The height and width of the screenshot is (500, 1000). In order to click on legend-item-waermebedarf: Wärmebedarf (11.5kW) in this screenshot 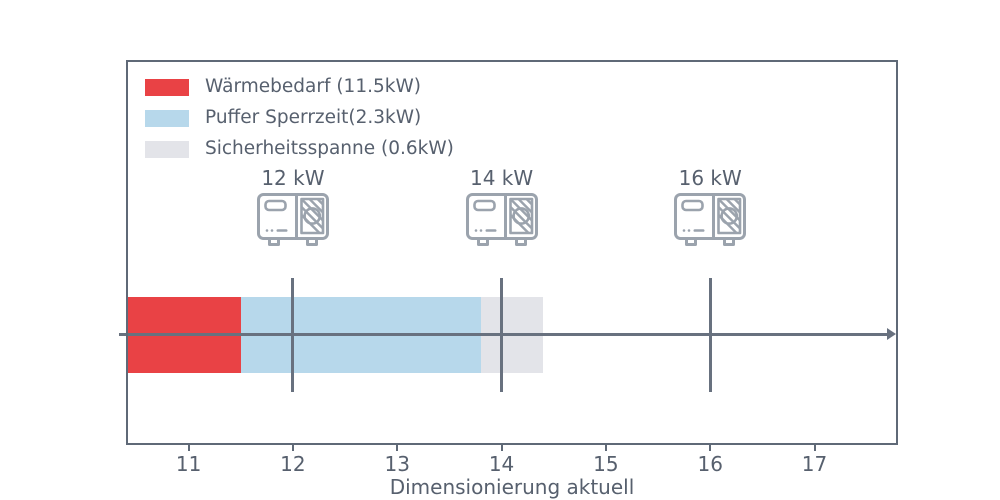, I will do `click(299, 86)`.